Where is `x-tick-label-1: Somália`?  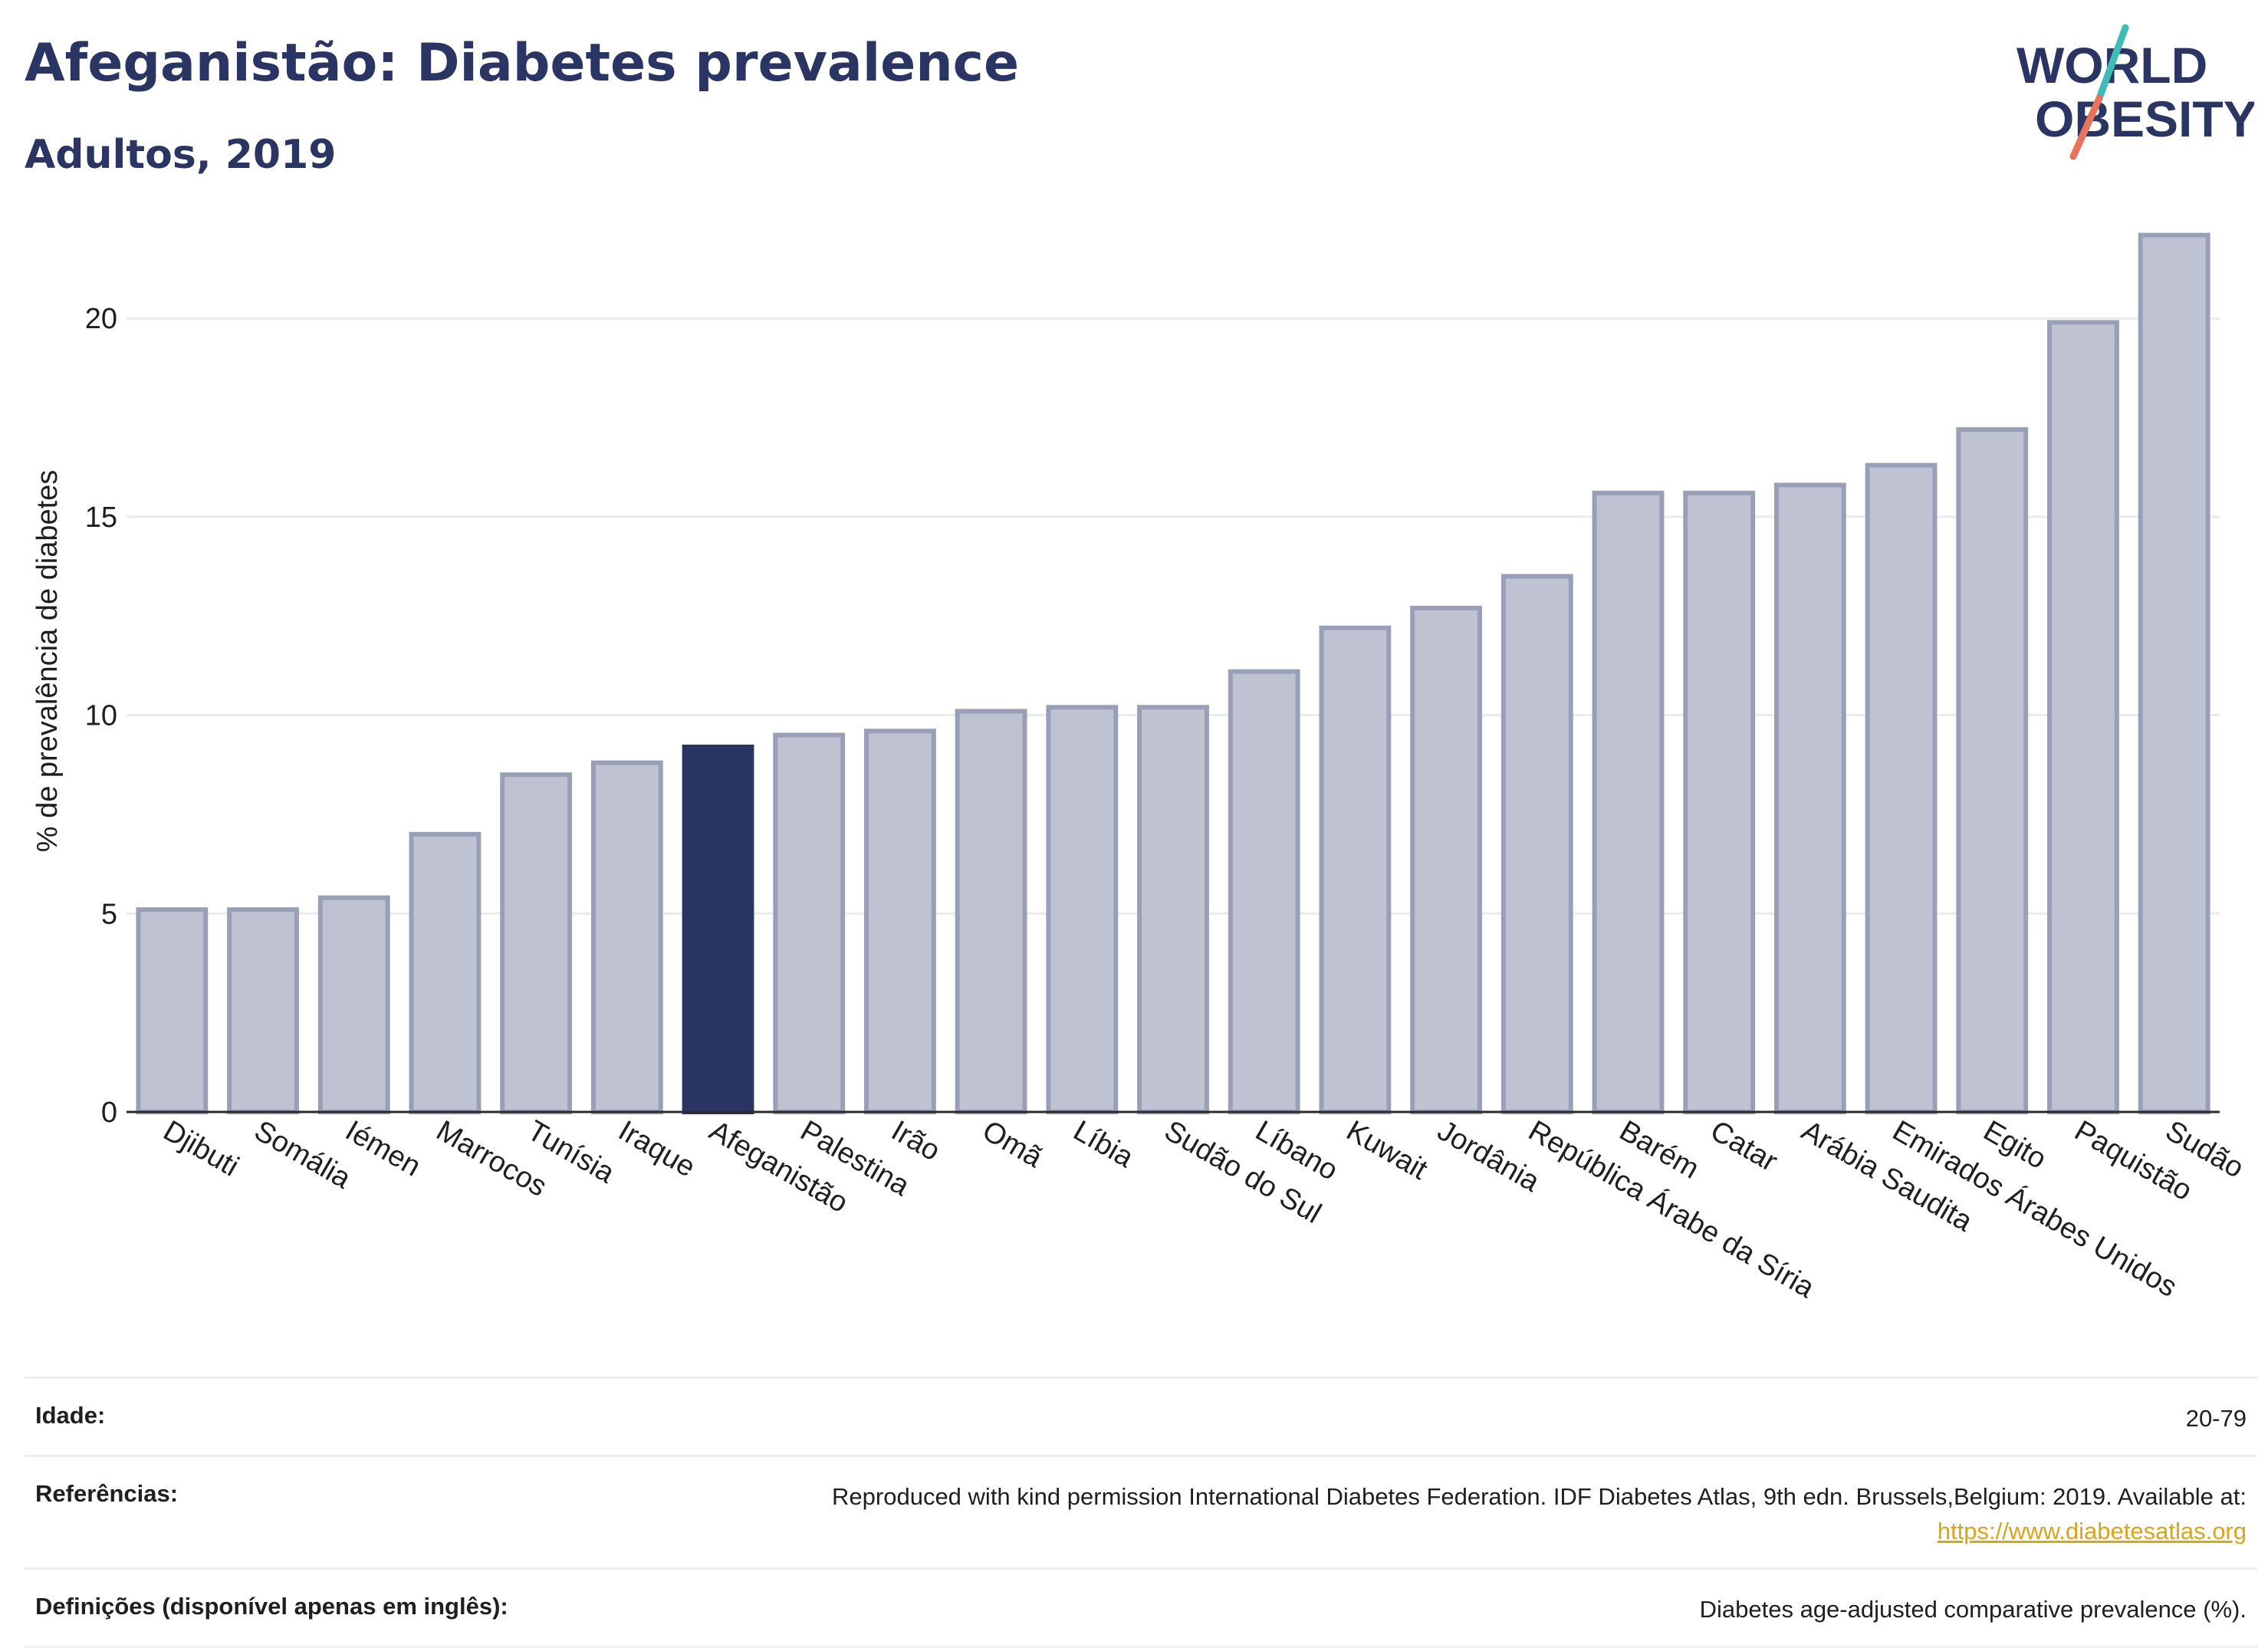
x-tick-label-1: Somália is located at coordinates (303, 1154).